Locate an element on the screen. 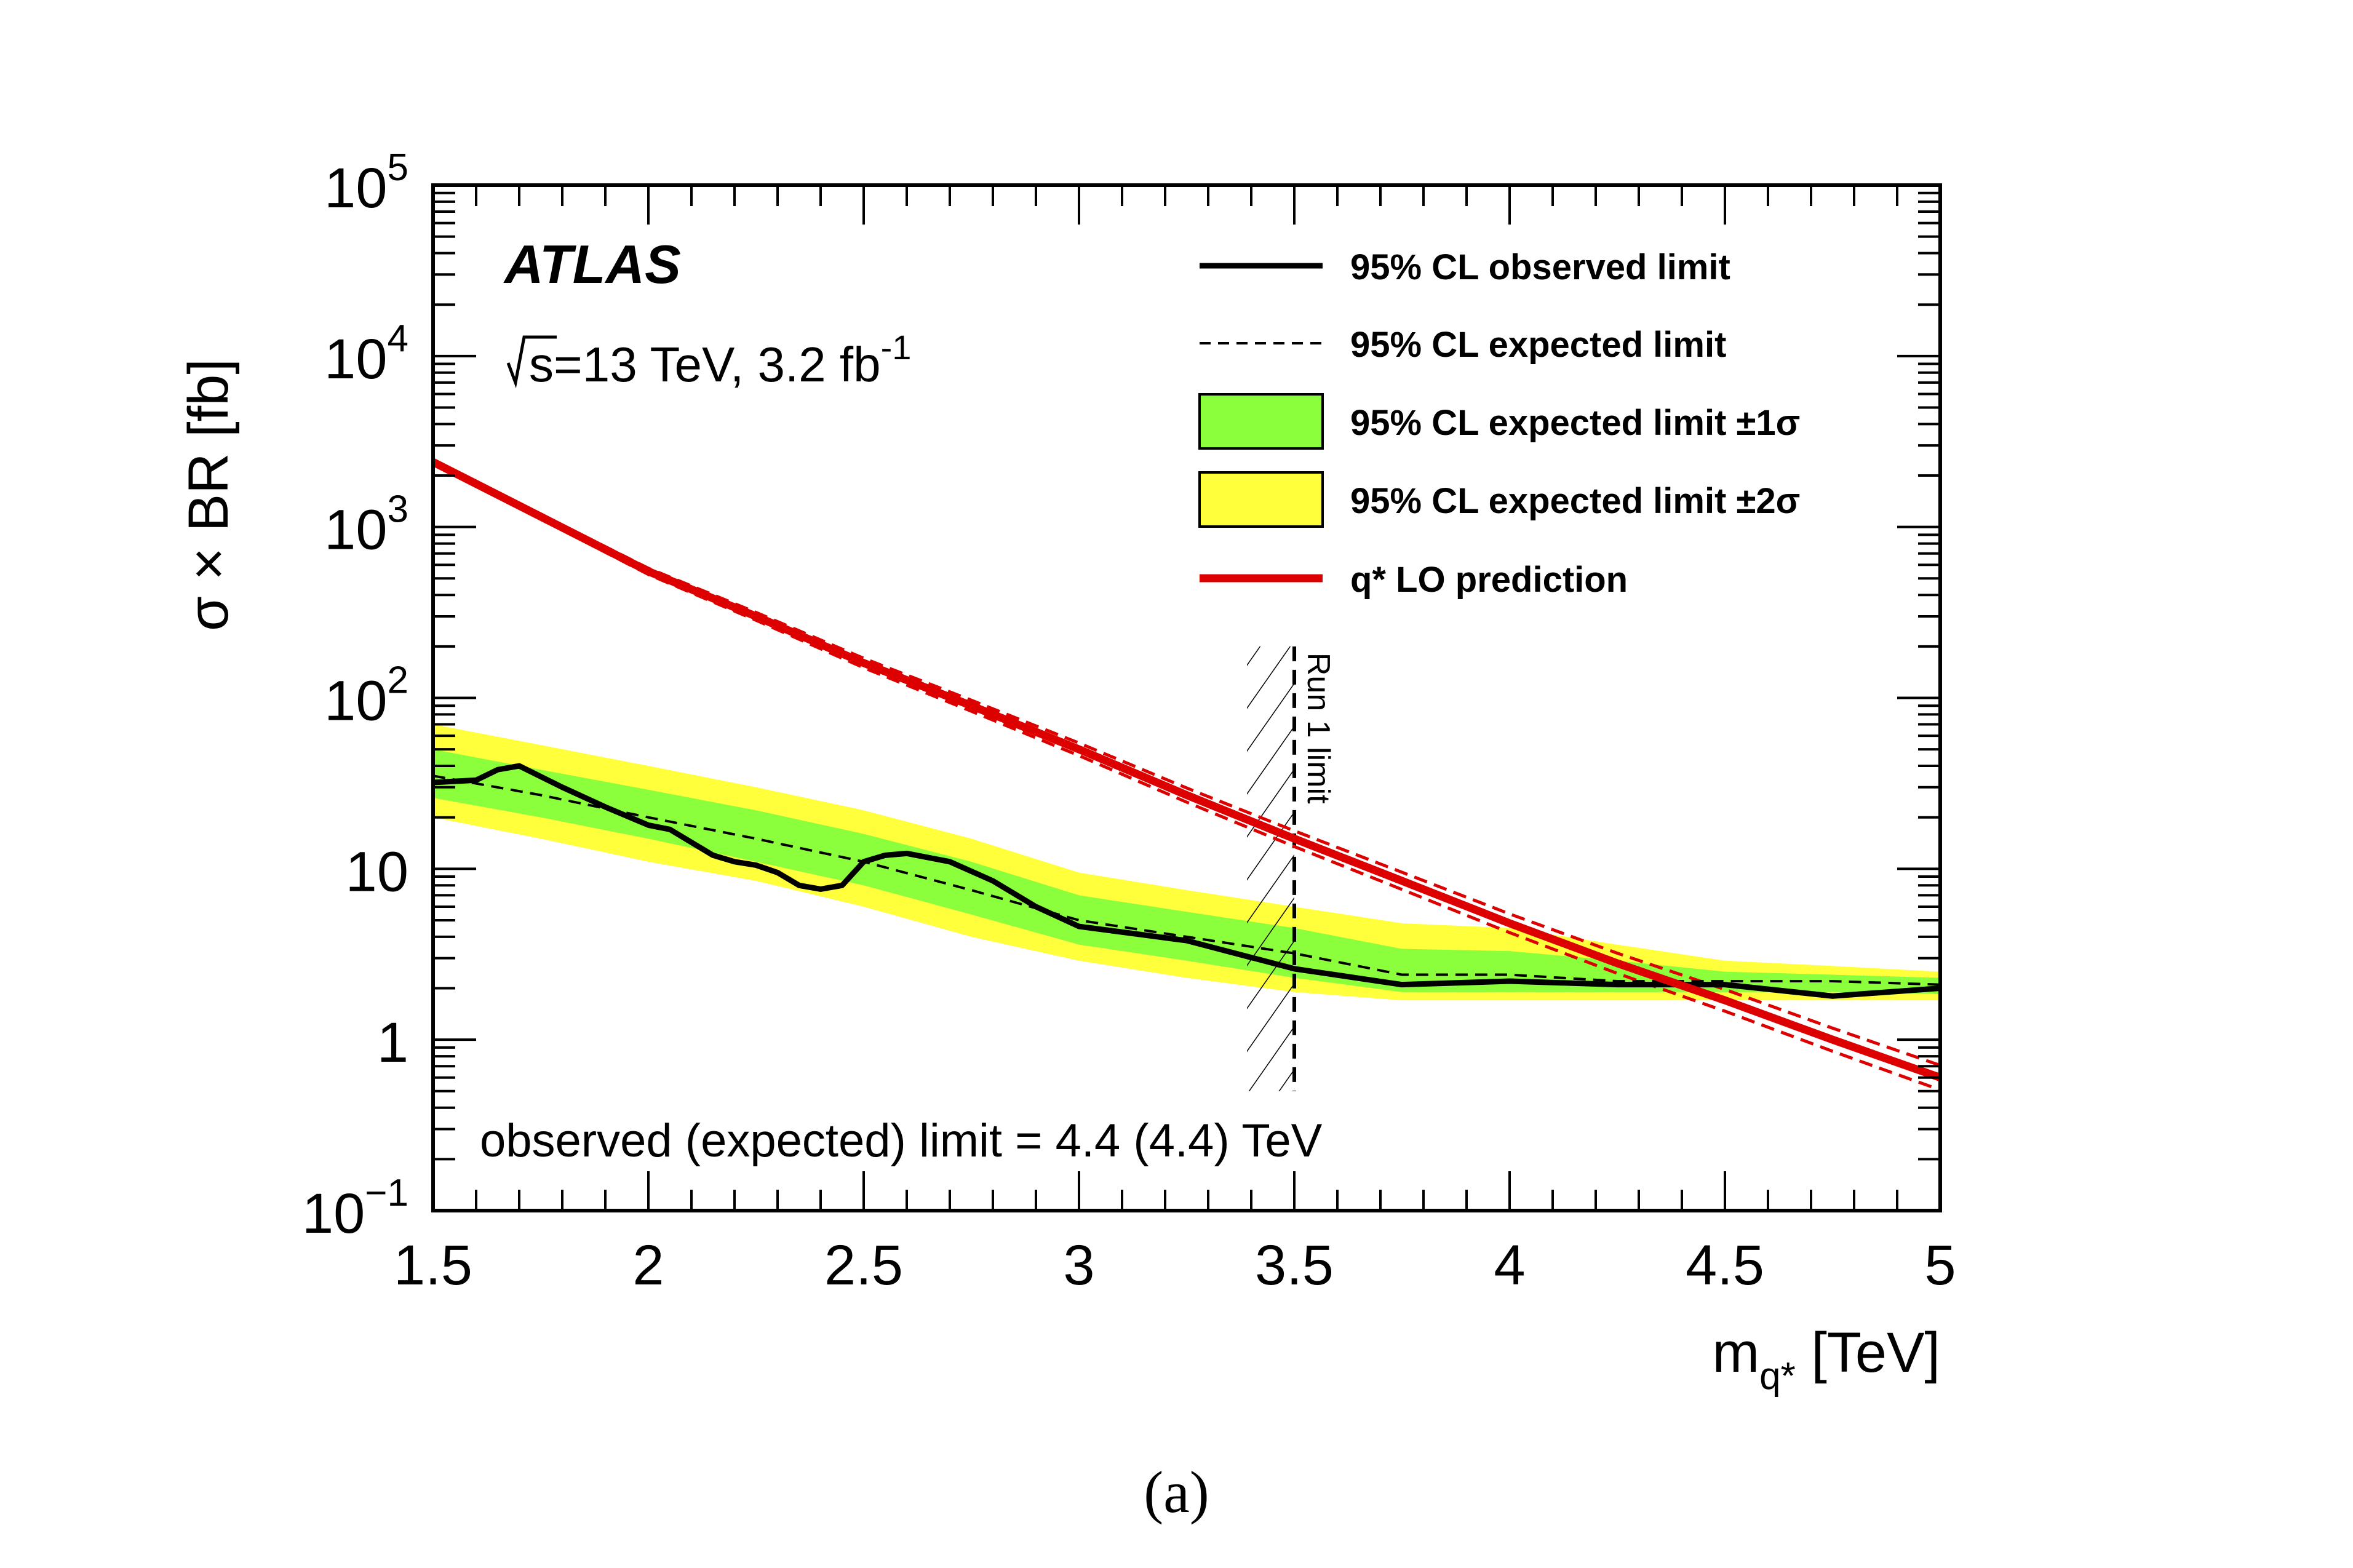  y-tick-label: 10⁴ is located at coordinates (366, 354).